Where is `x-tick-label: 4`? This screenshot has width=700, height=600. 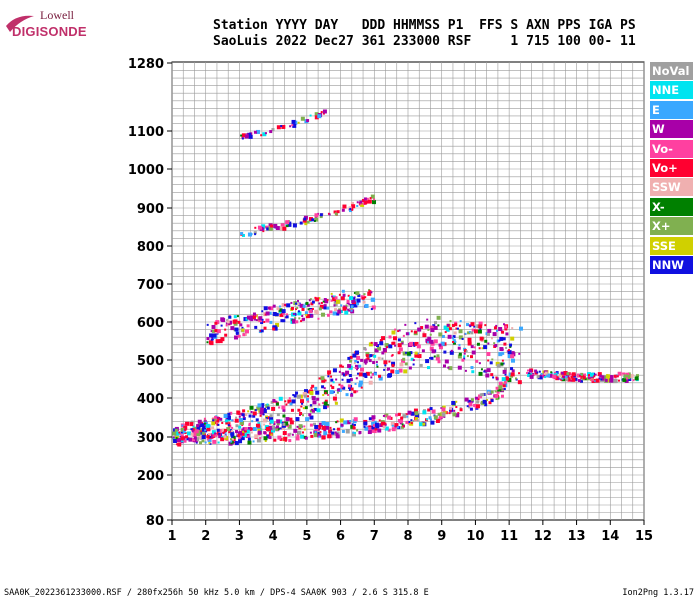
x-tick-label: 4 is located at coordinates (273, 536).